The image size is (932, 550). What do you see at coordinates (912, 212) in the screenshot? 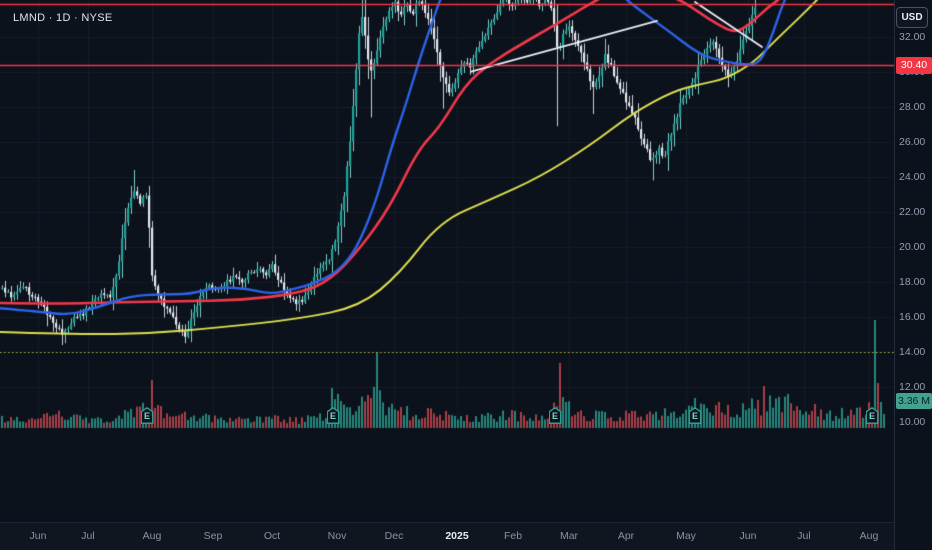
I see `price-axis-label: 22.00` at bounding box center [912, 212].